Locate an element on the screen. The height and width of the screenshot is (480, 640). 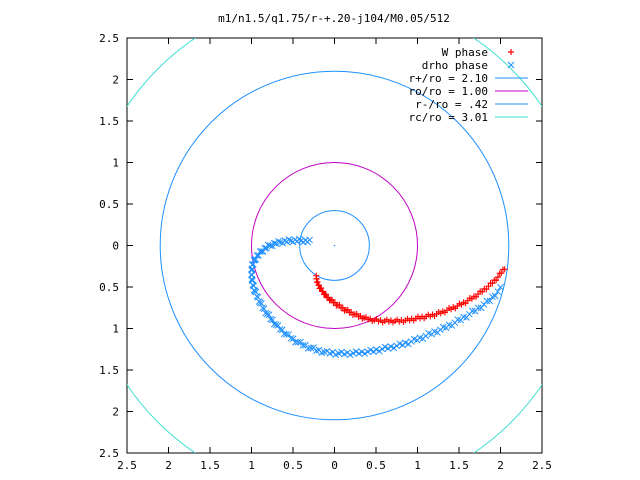
x-tick-label: 0 is located at coordinates (334, 465).